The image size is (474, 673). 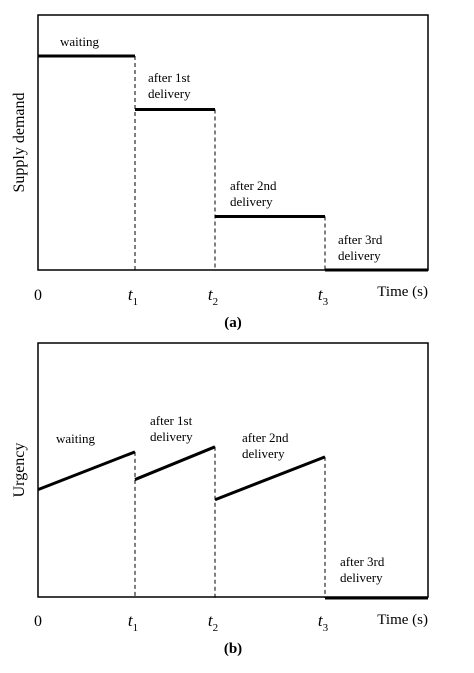 What do you see at coordinates (233, 649) in the screenshot?
I see `panel-caption: (b)` at bounding box center [233, 649].